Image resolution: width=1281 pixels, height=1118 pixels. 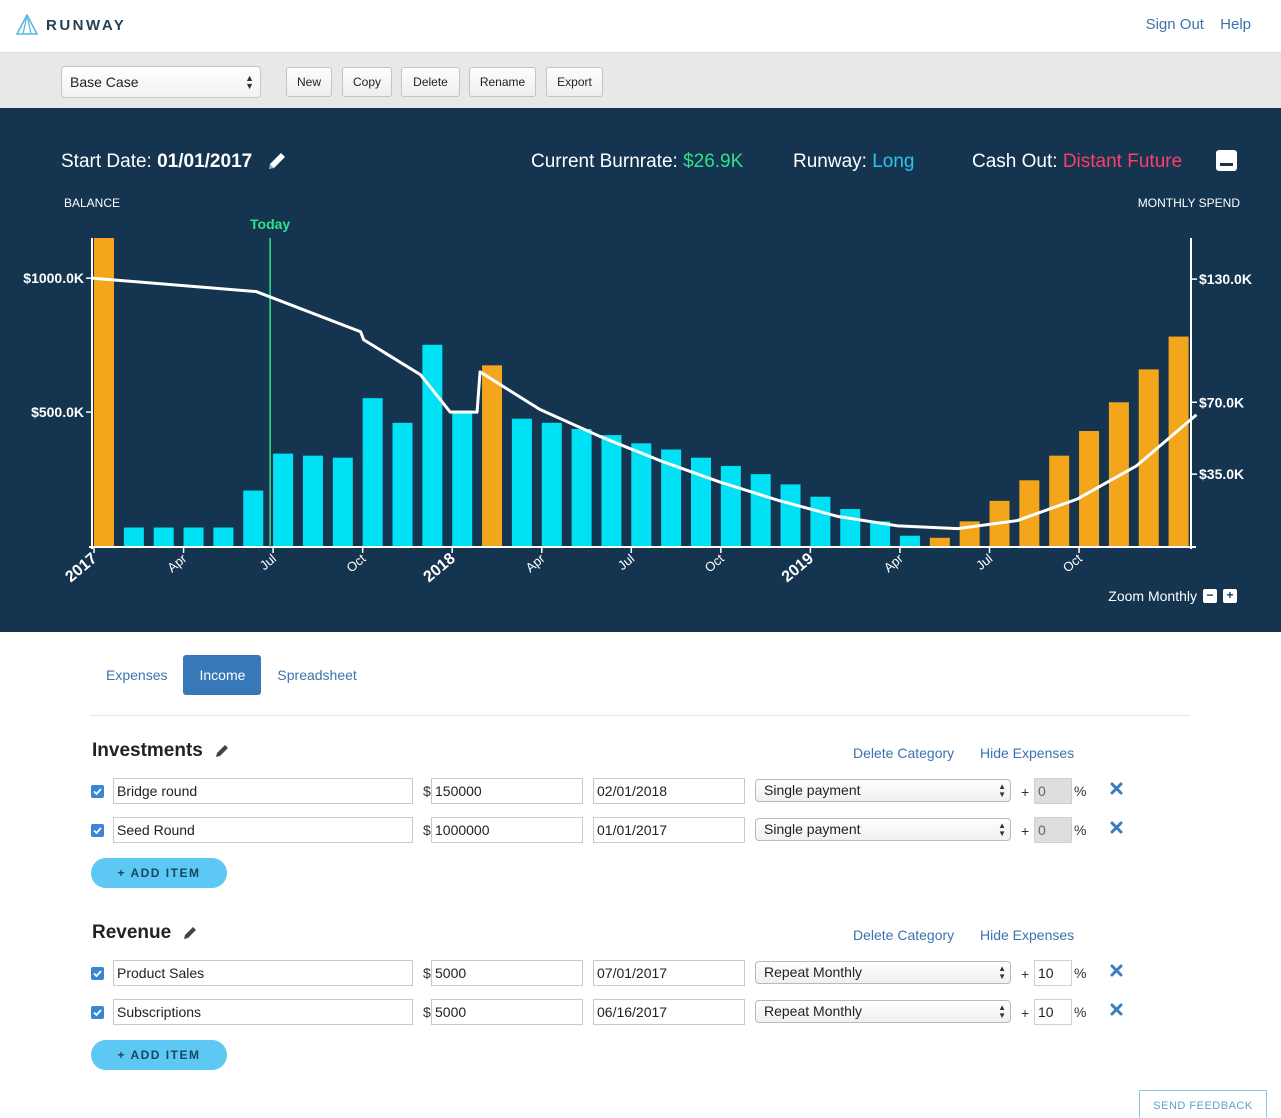 I want to click on runway-label: Runway:, so click(x=830, y=161).